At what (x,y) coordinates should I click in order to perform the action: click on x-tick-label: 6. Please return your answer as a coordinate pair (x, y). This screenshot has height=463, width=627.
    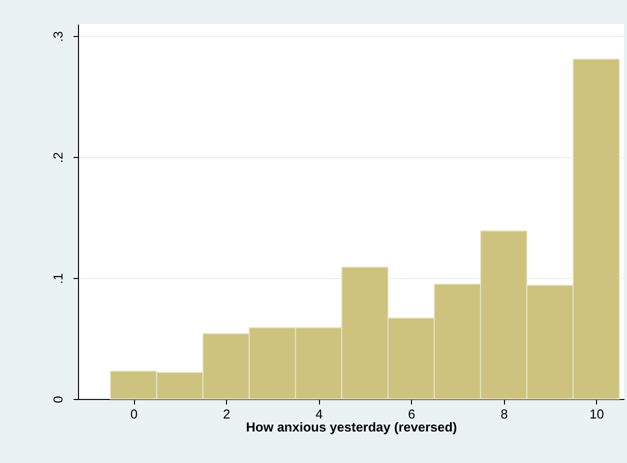
    Looking at the image, I should click on (412, 414).